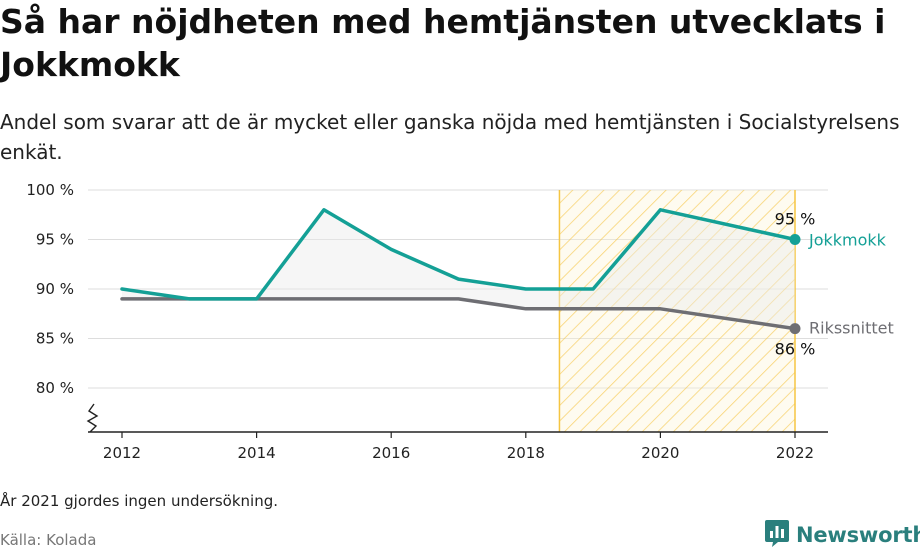 The height and width of the screenshot is (552, 920). What do you see at coordinates (851, 328) in the screenshot?
I see `series-label-rikssnittet: Rikssnittet` at bounding box center [851, 328].